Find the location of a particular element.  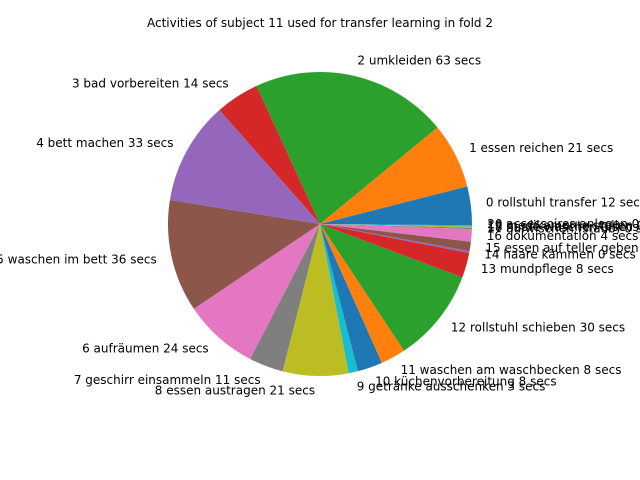

pie-label-8: 8 essen austragen 21 secs is located at coordinates (235, 391).